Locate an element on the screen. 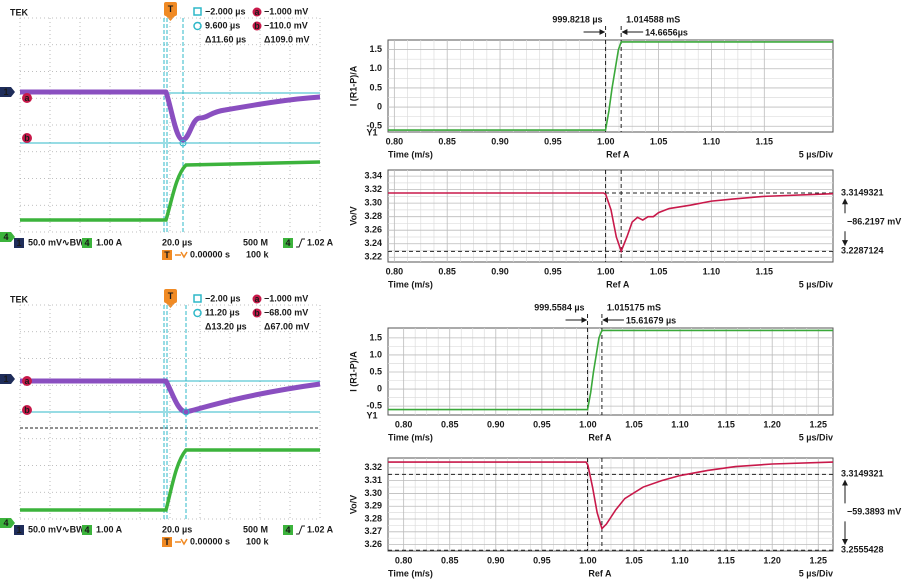 The height and width of the screenshot is (586, 905). y-tick-label: 3.27 is located at coordinates (373, 531).